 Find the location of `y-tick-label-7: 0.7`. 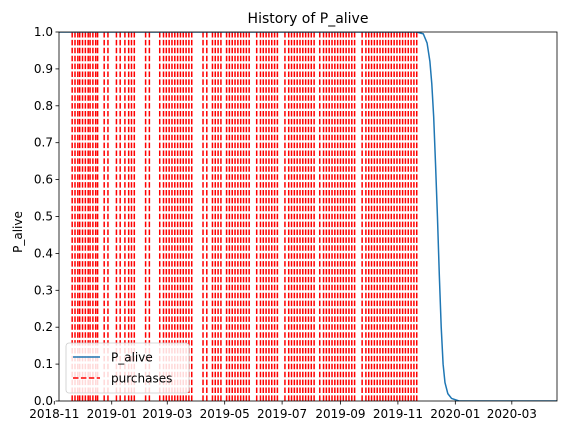

y-tick-label-7: 0.7 is located at coordinates (43, 143).